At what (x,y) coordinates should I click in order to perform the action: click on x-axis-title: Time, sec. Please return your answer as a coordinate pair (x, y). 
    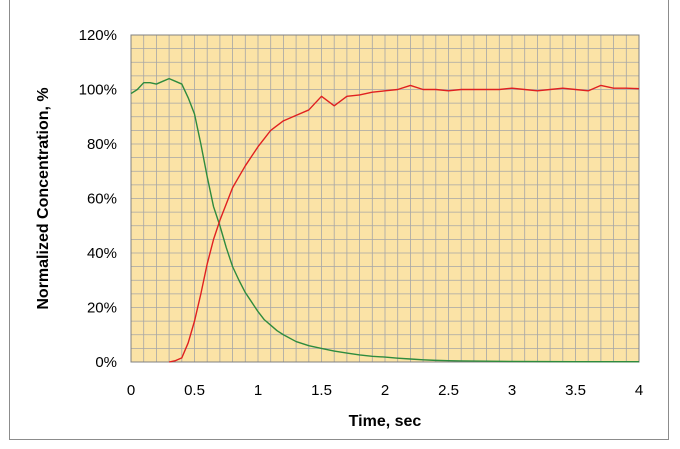
    Looking at the image, I should click on (385, 421).